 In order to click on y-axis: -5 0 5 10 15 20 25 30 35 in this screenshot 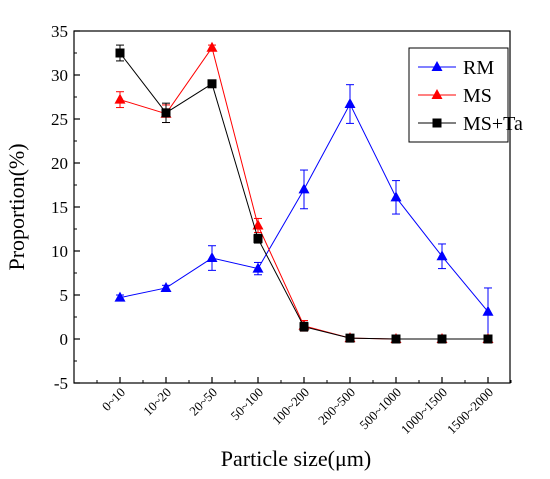, I will do `click(65, 207)`.